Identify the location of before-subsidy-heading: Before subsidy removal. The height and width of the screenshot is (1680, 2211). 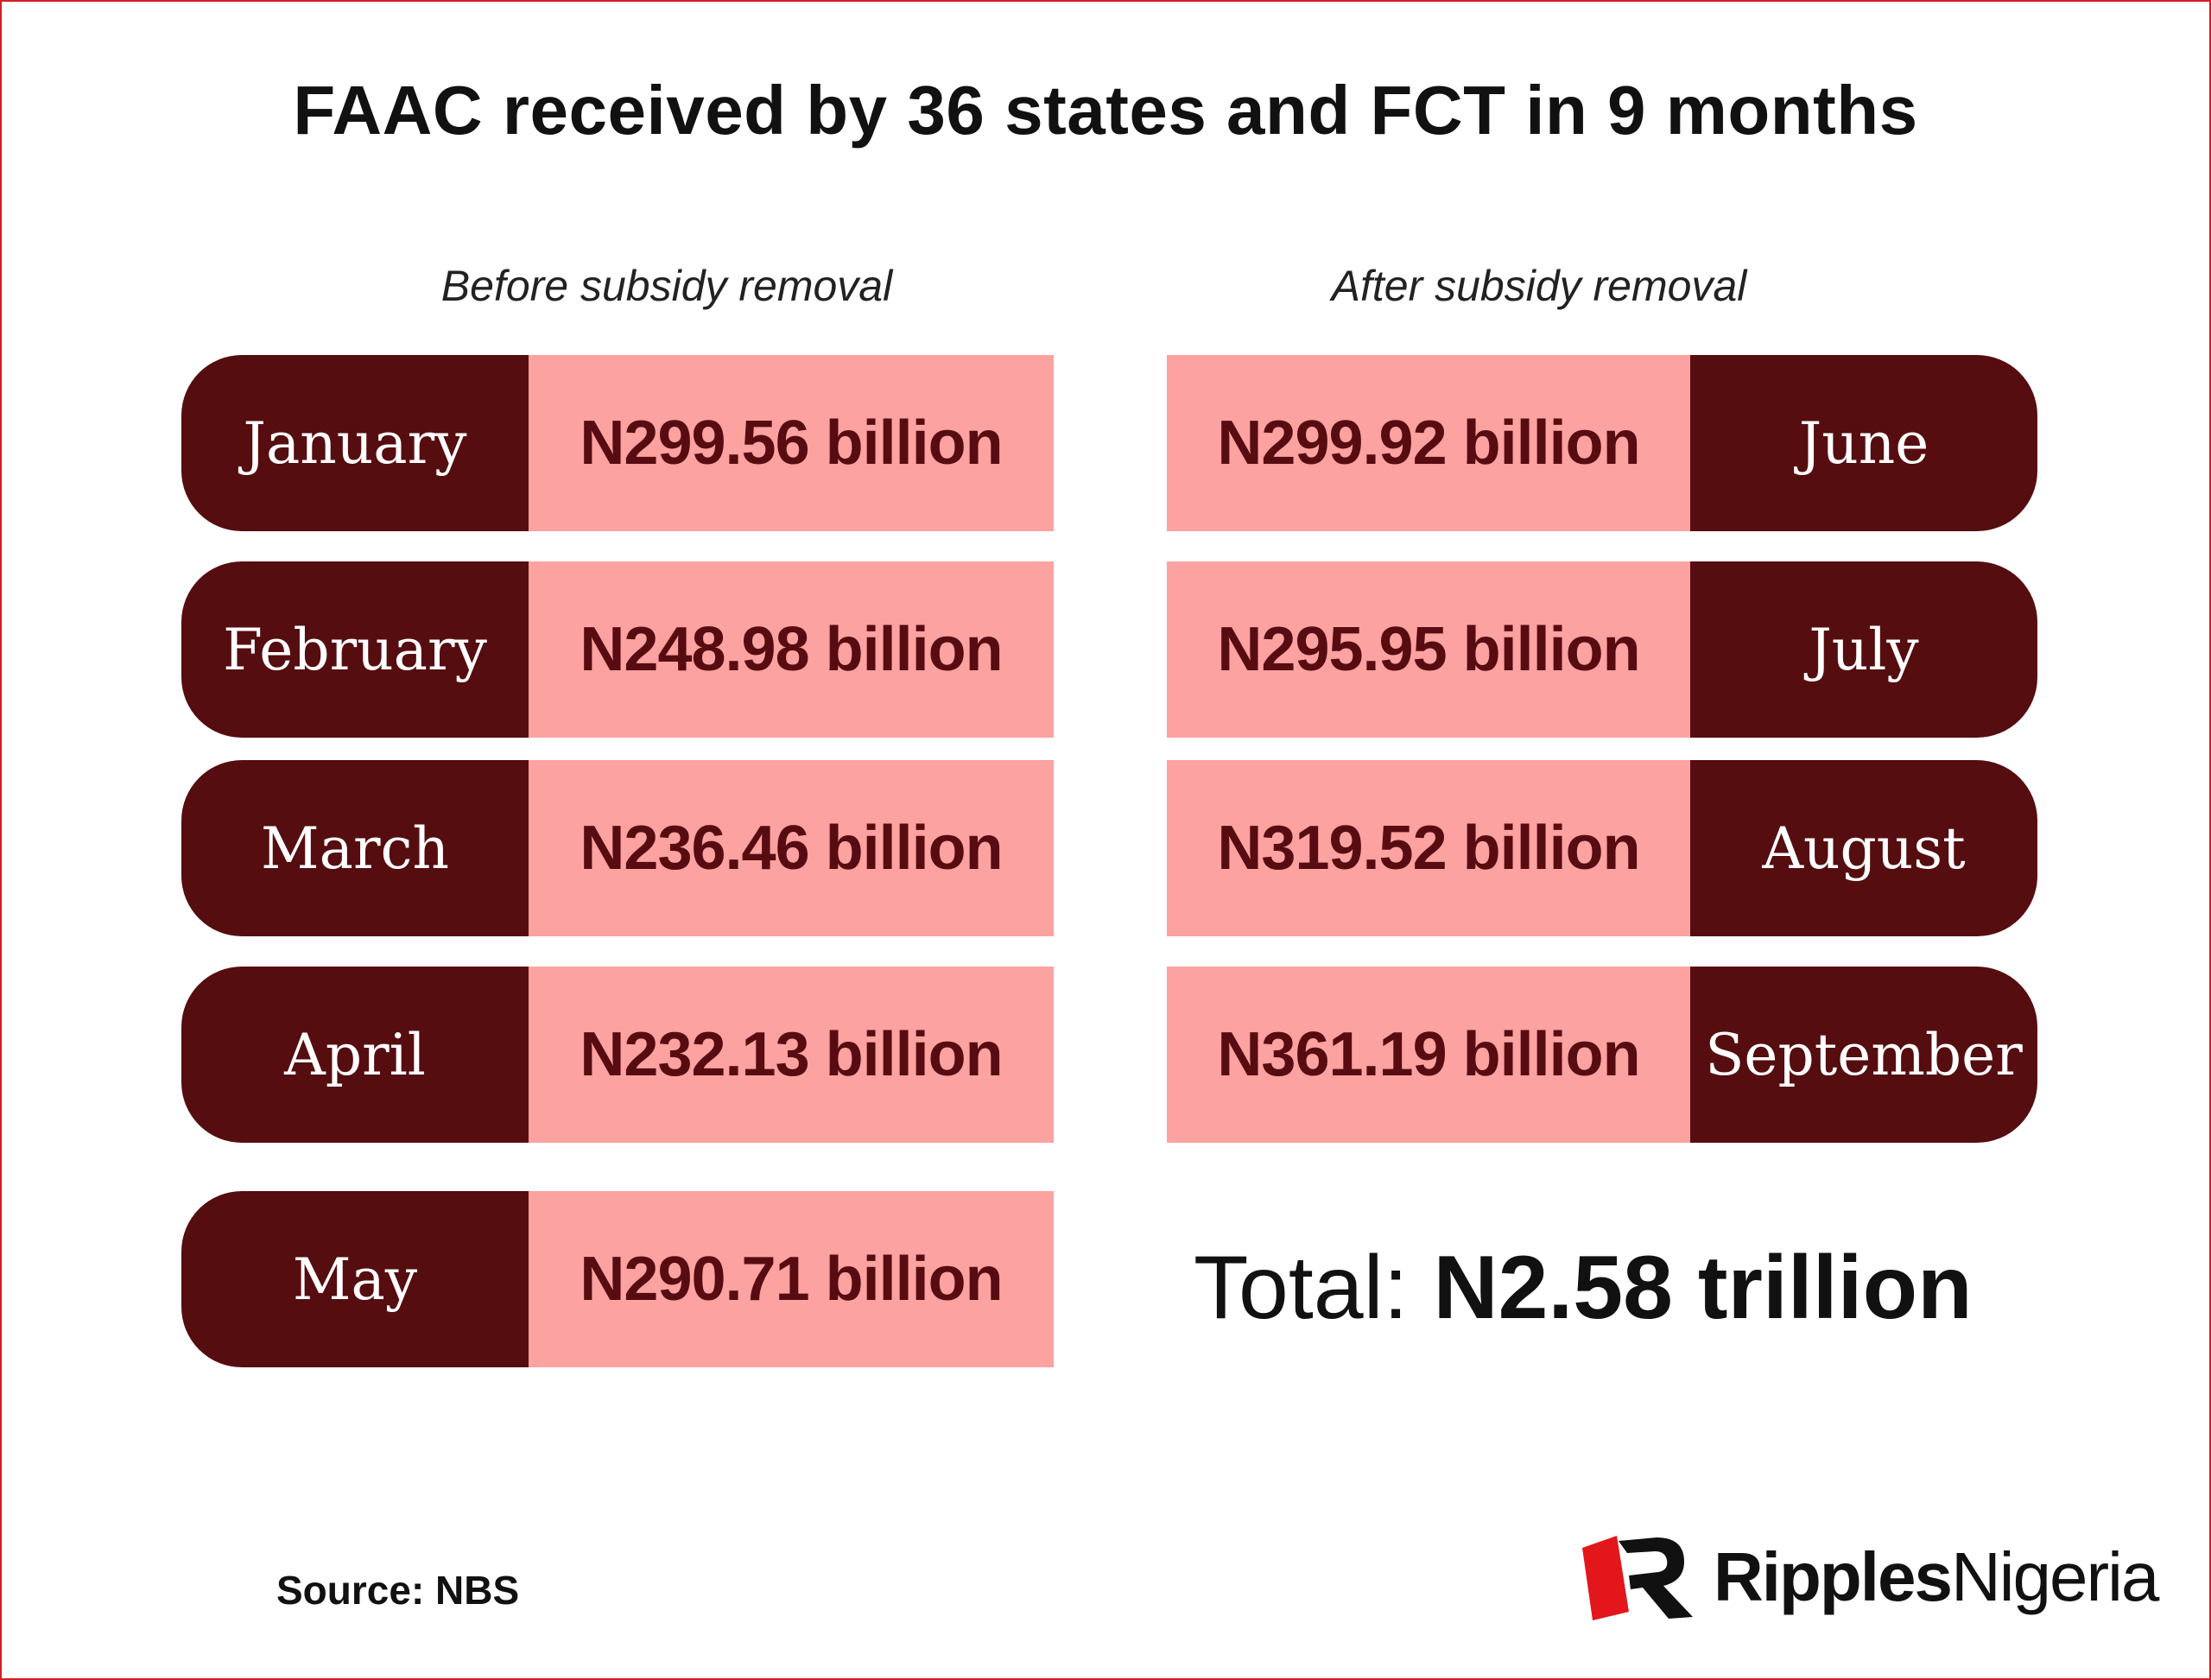
(666, 286).